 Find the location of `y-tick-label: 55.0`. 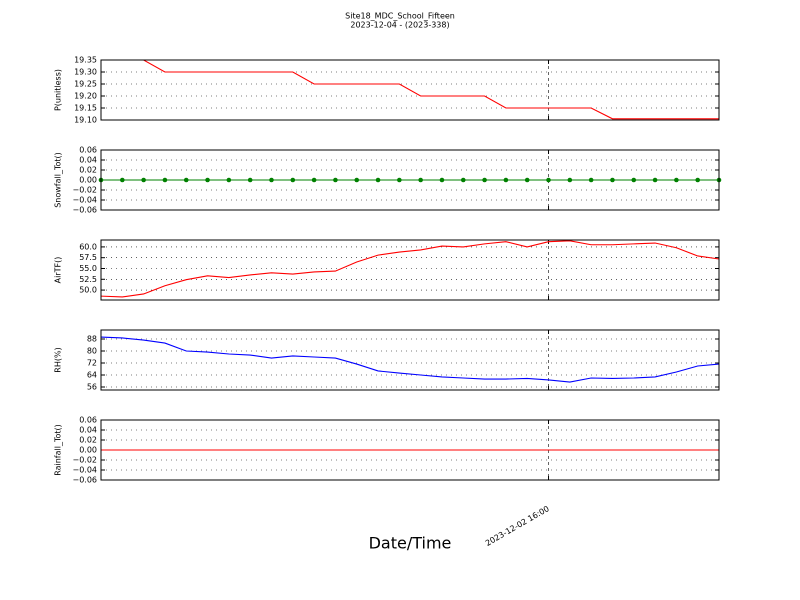

y-tick-label: 55.0 is located at coordinates (88, 268).